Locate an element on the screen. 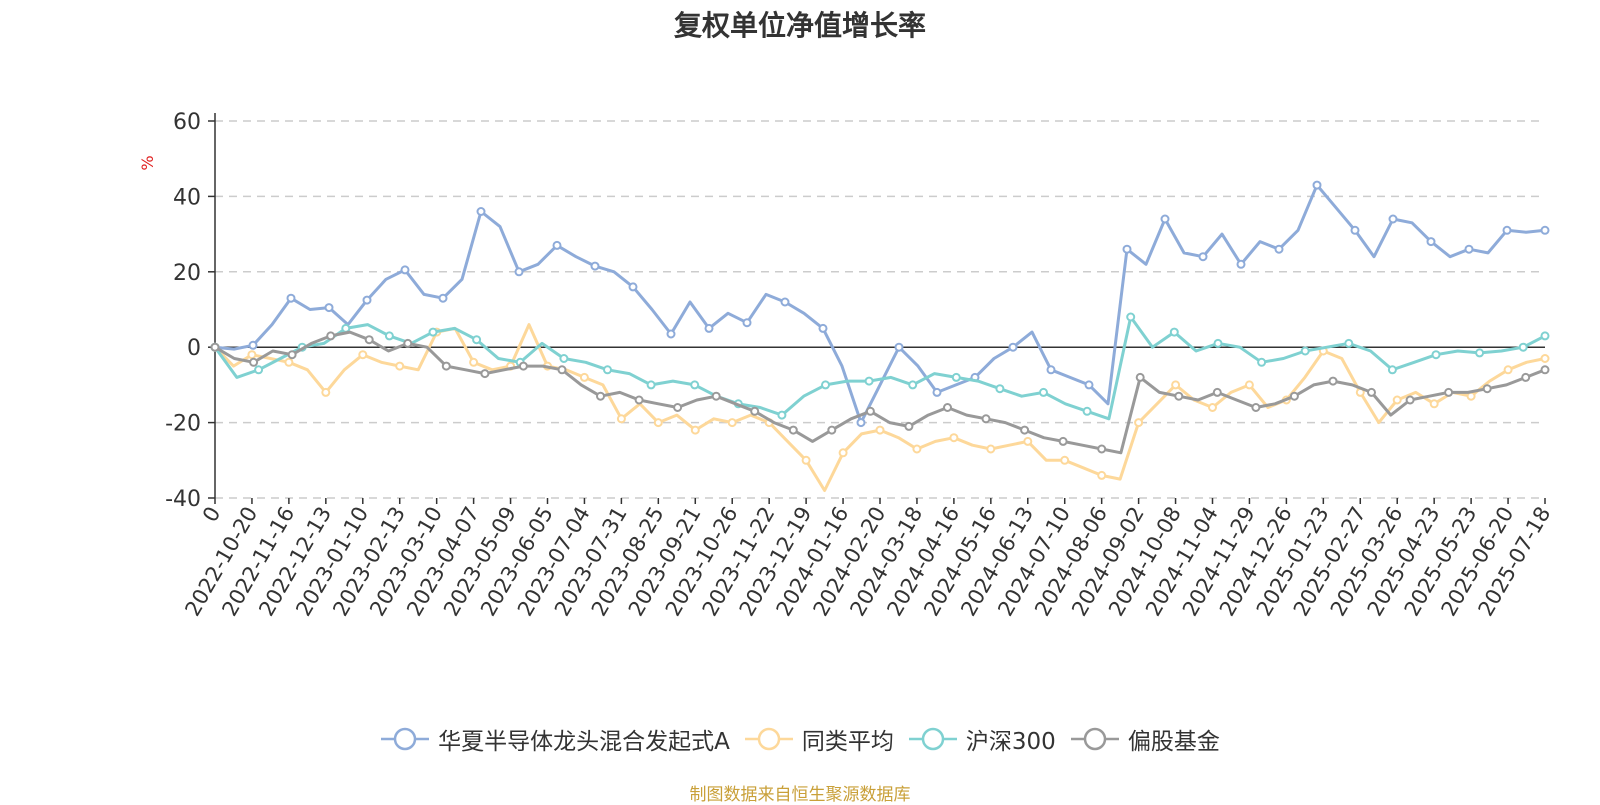 The image size is (1600, 805). y-tick-label: 20 is located at coordinates (187, 273).